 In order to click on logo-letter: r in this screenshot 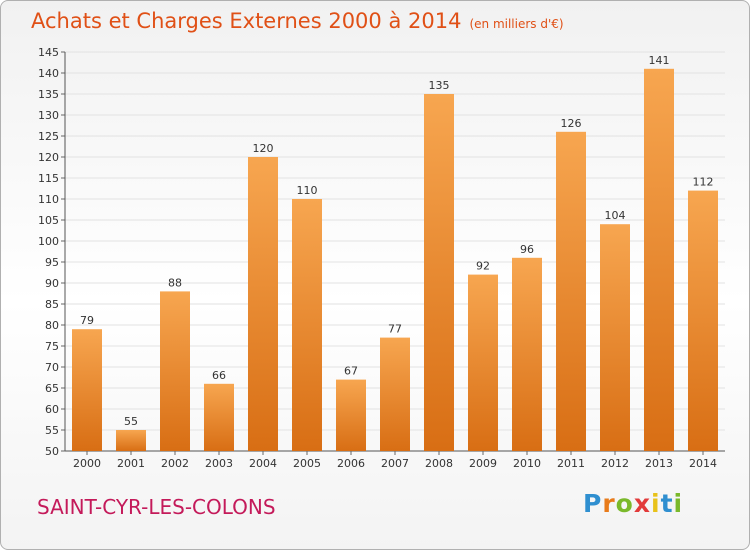, I will do `click(609, 503)`.